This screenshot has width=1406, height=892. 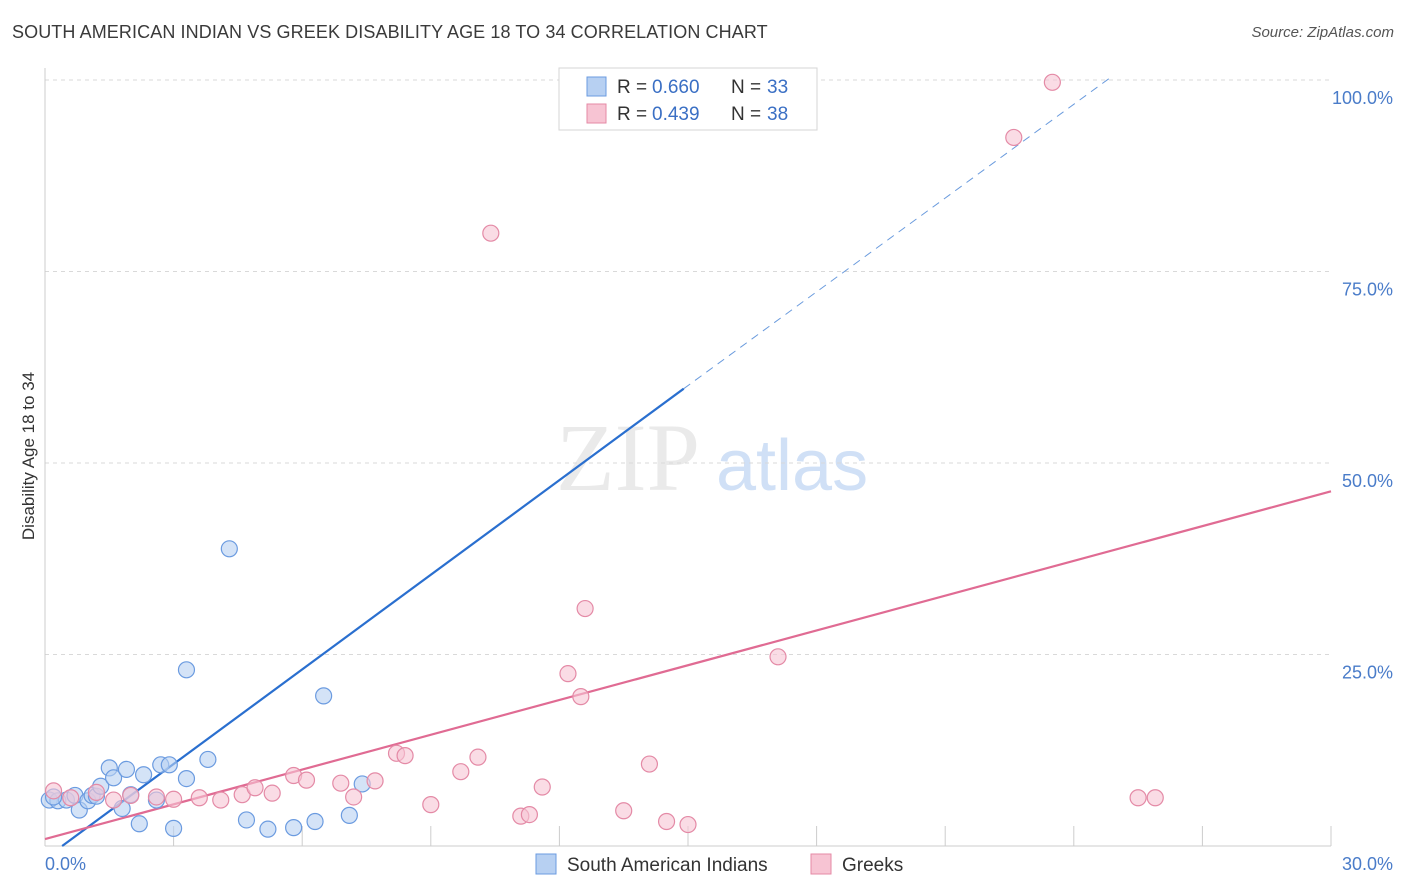 I want to click on watermark-zip: ZIP, so click(x=628, y=457).